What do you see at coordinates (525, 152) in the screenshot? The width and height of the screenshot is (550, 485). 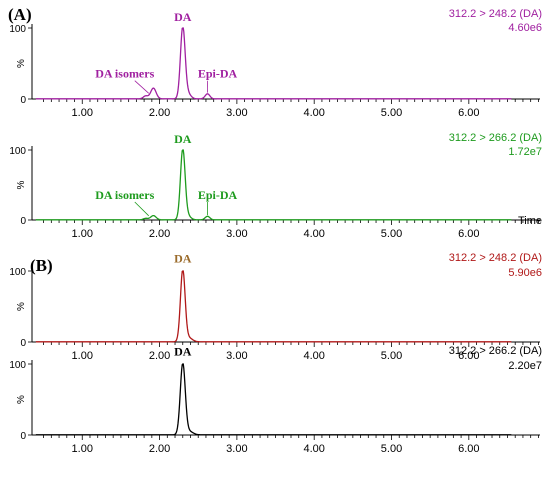 I see `intensity-label: 1.72e7` at bounding box center [525, 152].